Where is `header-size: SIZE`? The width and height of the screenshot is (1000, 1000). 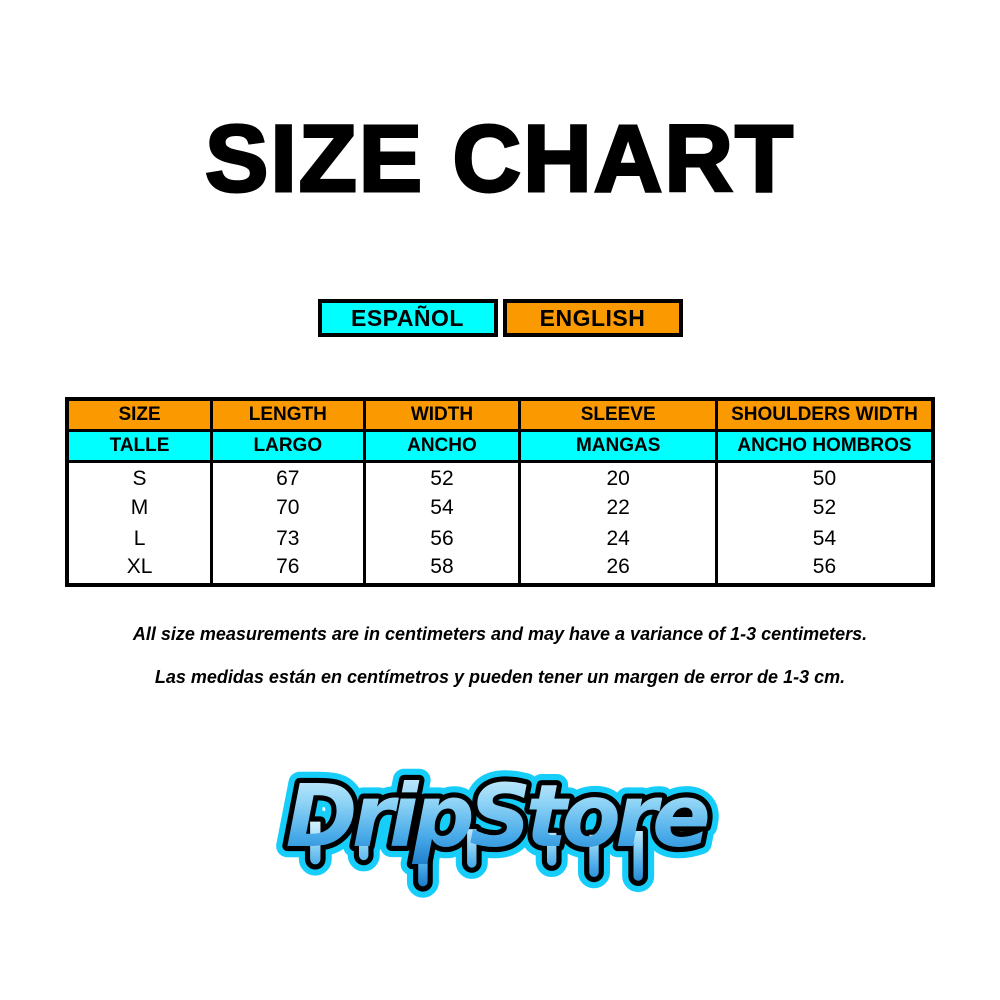 header-size: SIZE is located at coordinates (139, 414).